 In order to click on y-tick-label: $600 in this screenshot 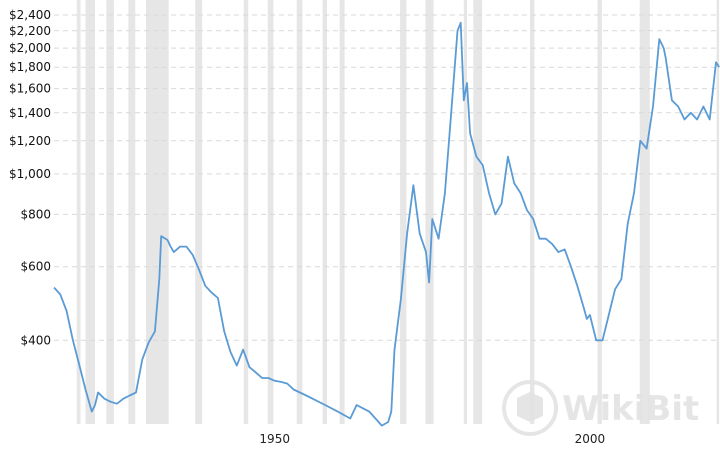, I will do `click(35, 267)`.